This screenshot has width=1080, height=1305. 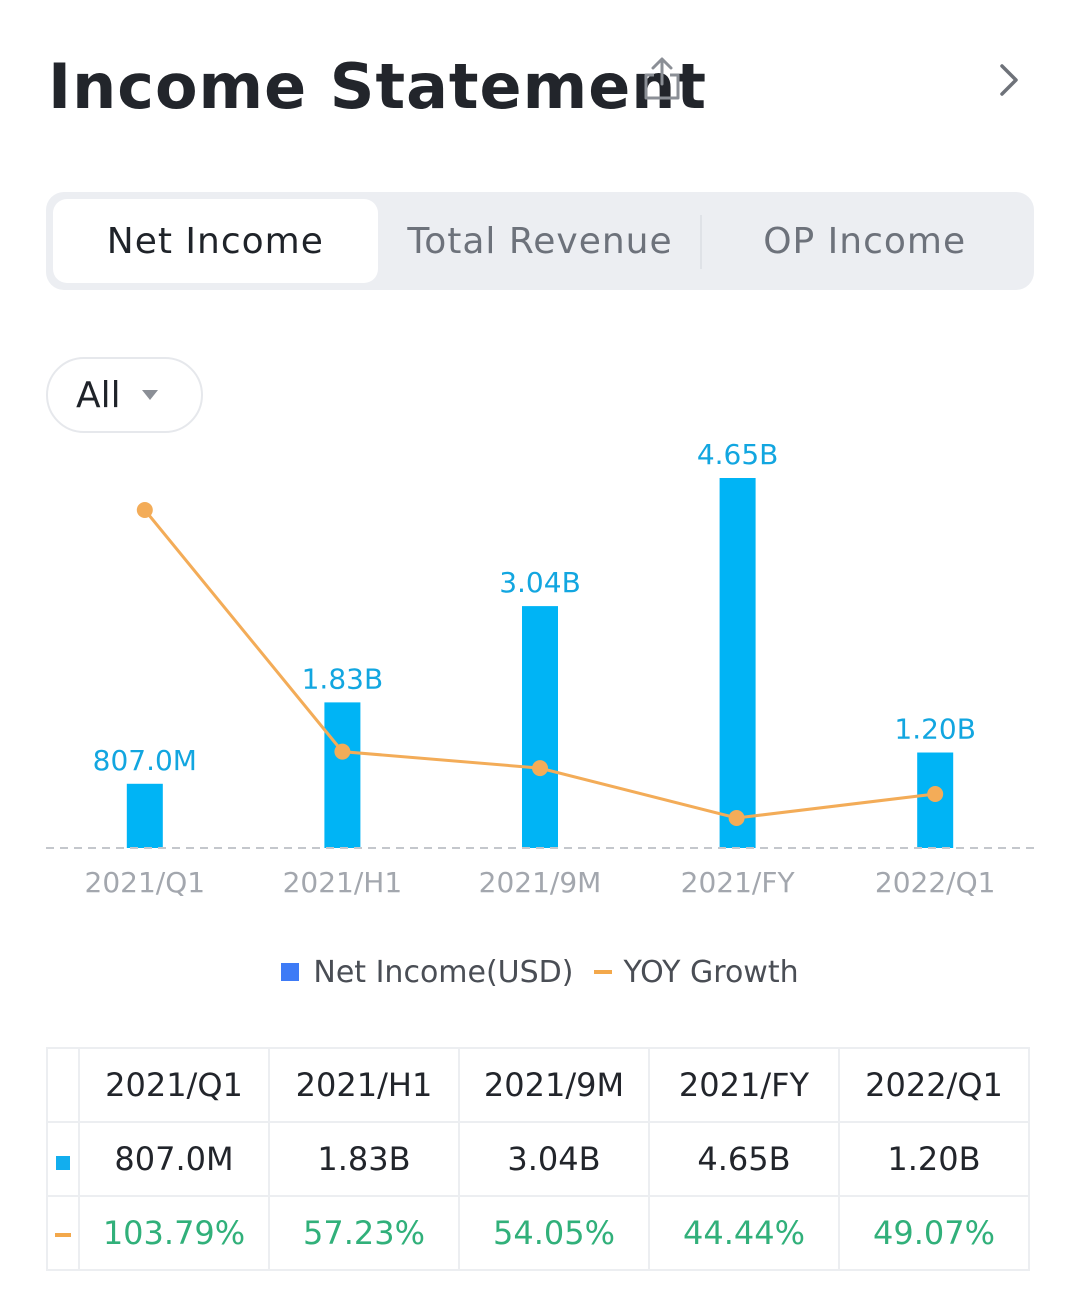 What do you see at coordinates (364, 1233) in the screenshot?
I see `table-cell: 57.23%` at bounding box center [364, 1233].